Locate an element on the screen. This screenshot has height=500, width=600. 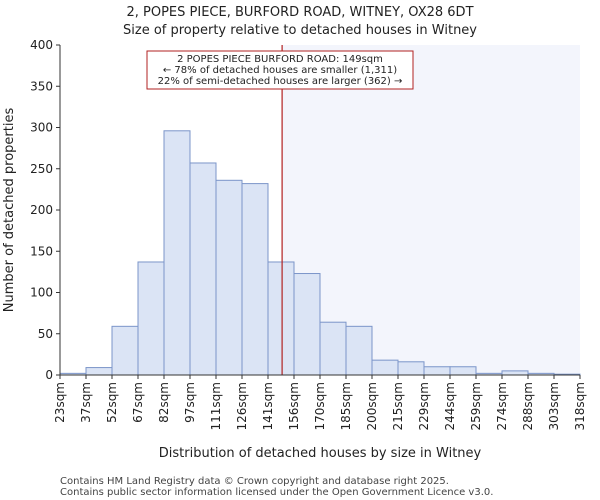
x-tick-label-200sqm: 200sqm is located at coordinates (372, 406).